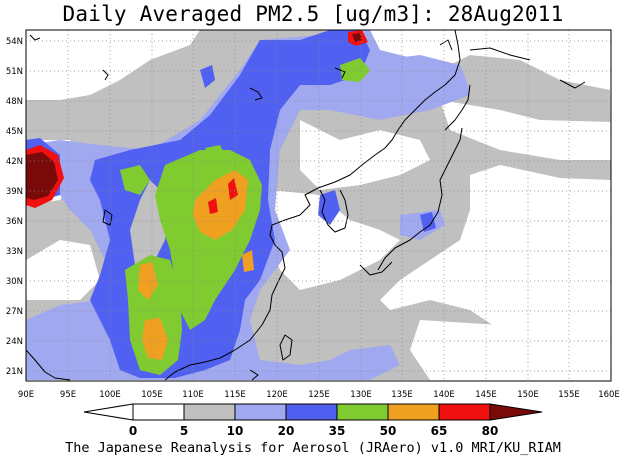  I want to click on lat-label: 30N, so click(14, 282).